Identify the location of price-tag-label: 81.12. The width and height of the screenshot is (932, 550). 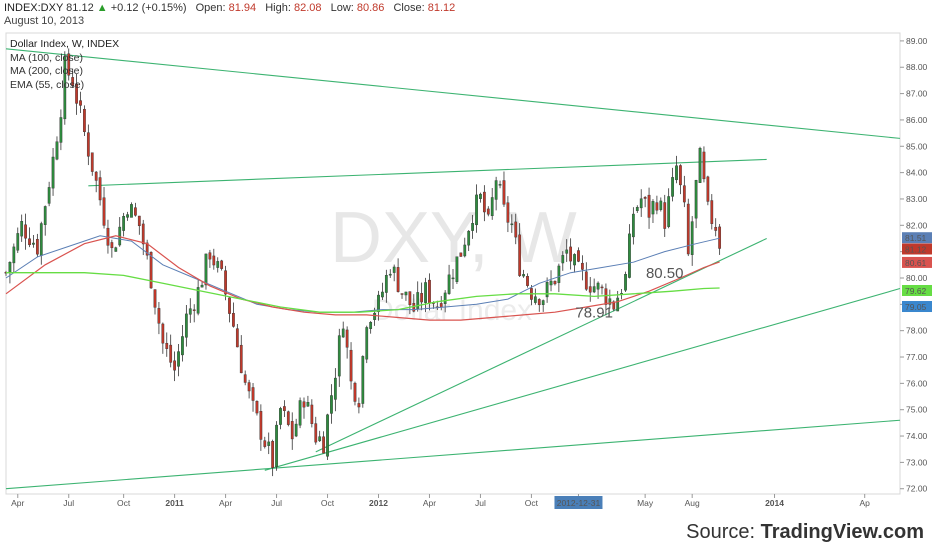
(916, 249).